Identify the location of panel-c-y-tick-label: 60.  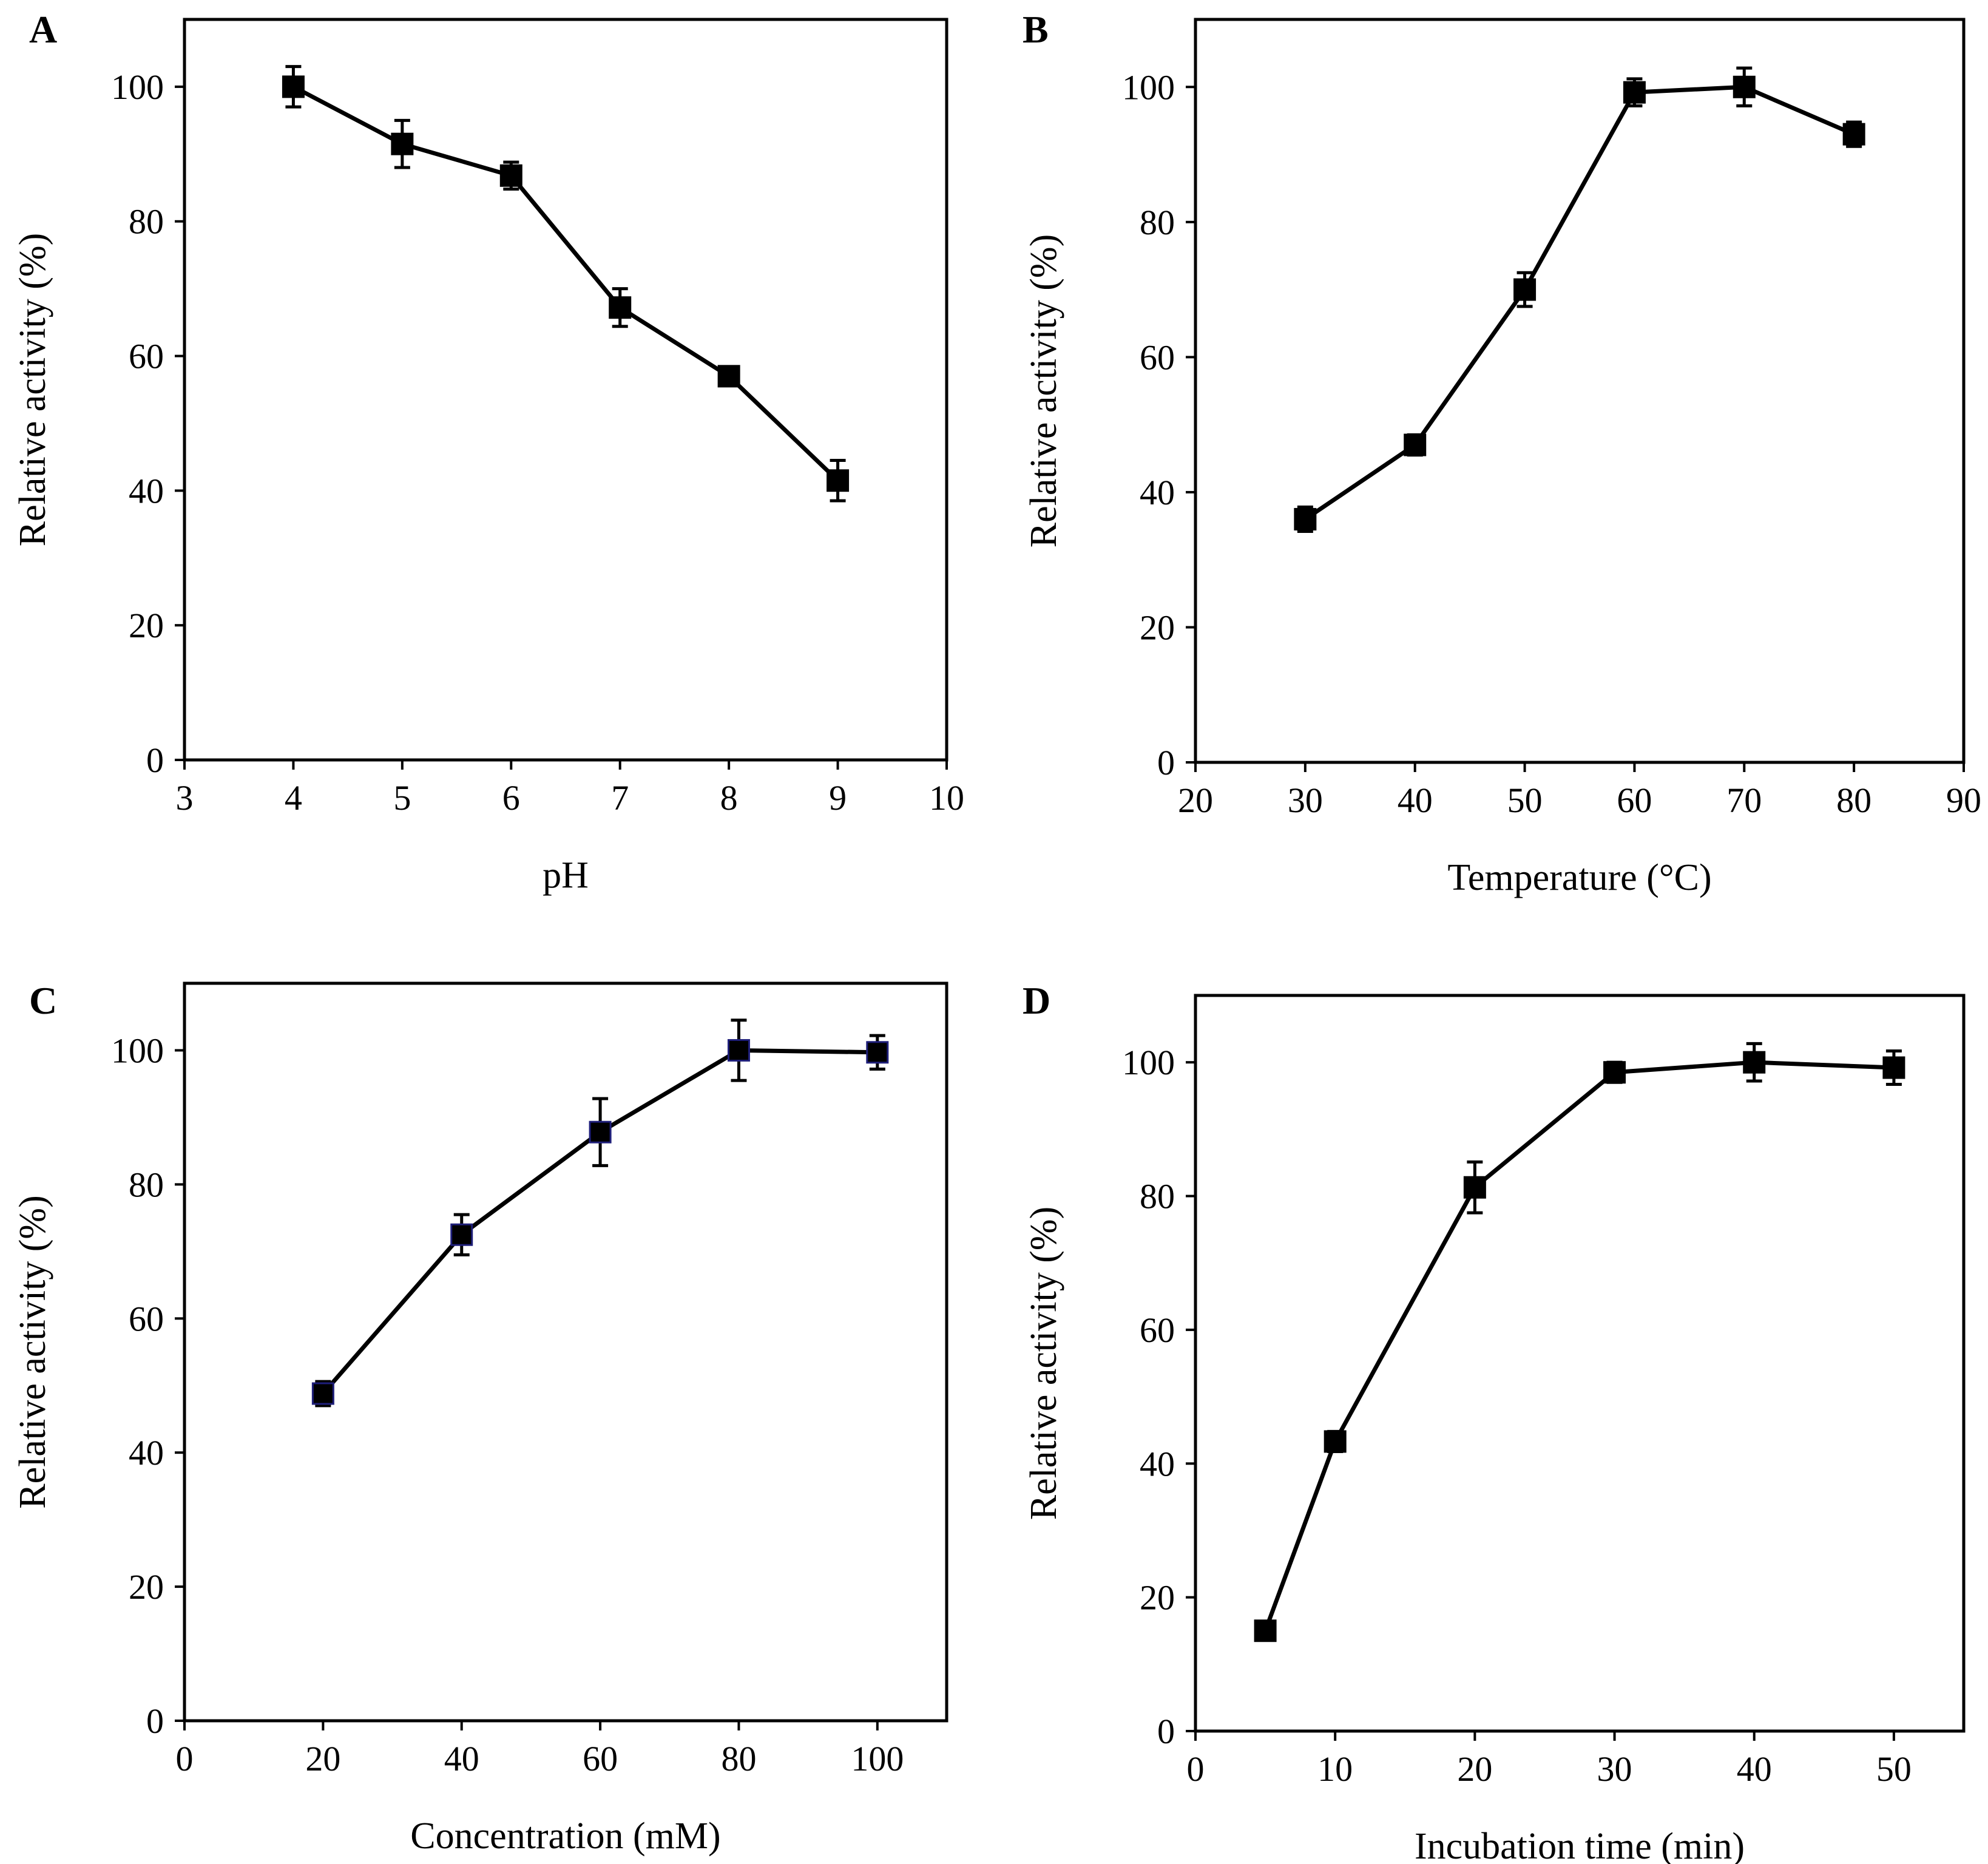
(146, 1318).